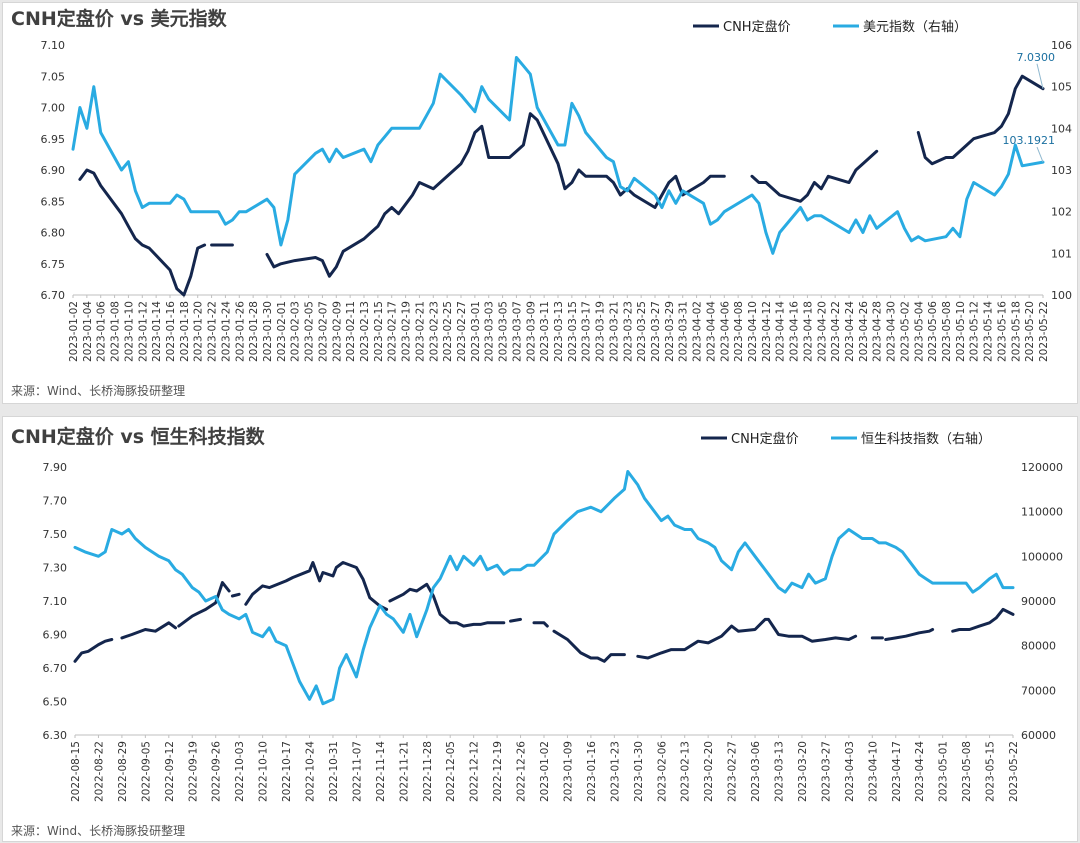 The width and height of the screenshot is (1080, 843). I want to click on x-tick-label: 2022-09-05, so click(146, 771).